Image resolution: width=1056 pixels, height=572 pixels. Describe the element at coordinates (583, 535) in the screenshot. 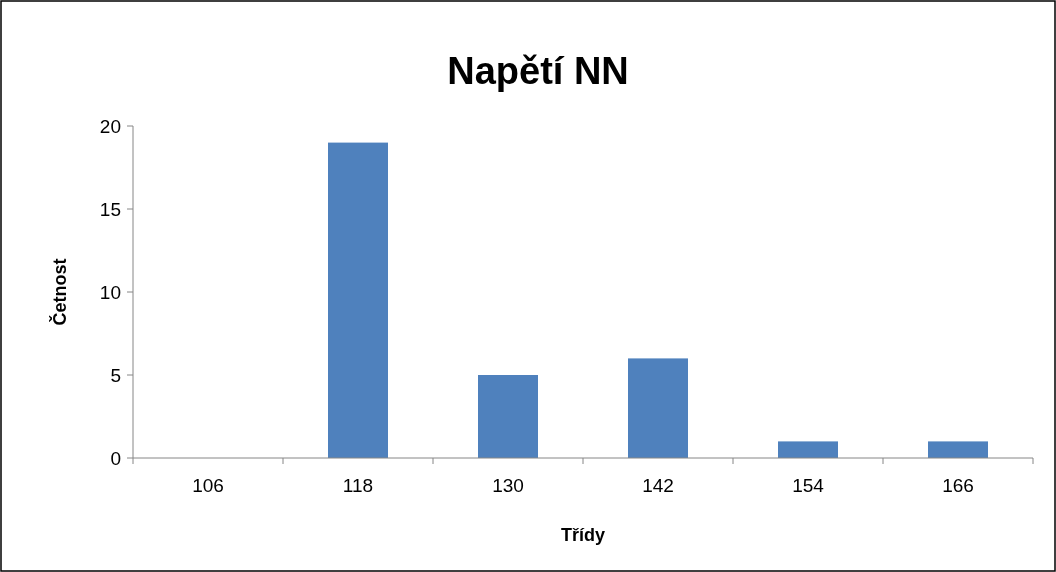

I see `x-axis-title: Třídy` at that location.